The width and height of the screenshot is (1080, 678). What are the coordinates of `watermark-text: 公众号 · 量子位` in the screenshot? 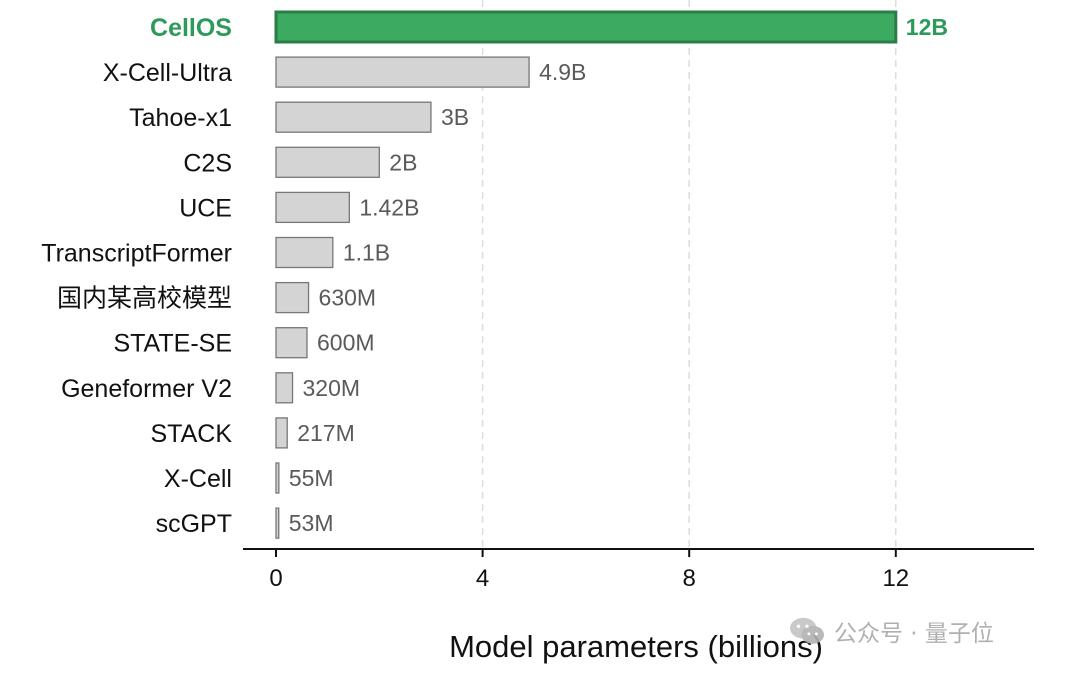 It's located at (914, 634).